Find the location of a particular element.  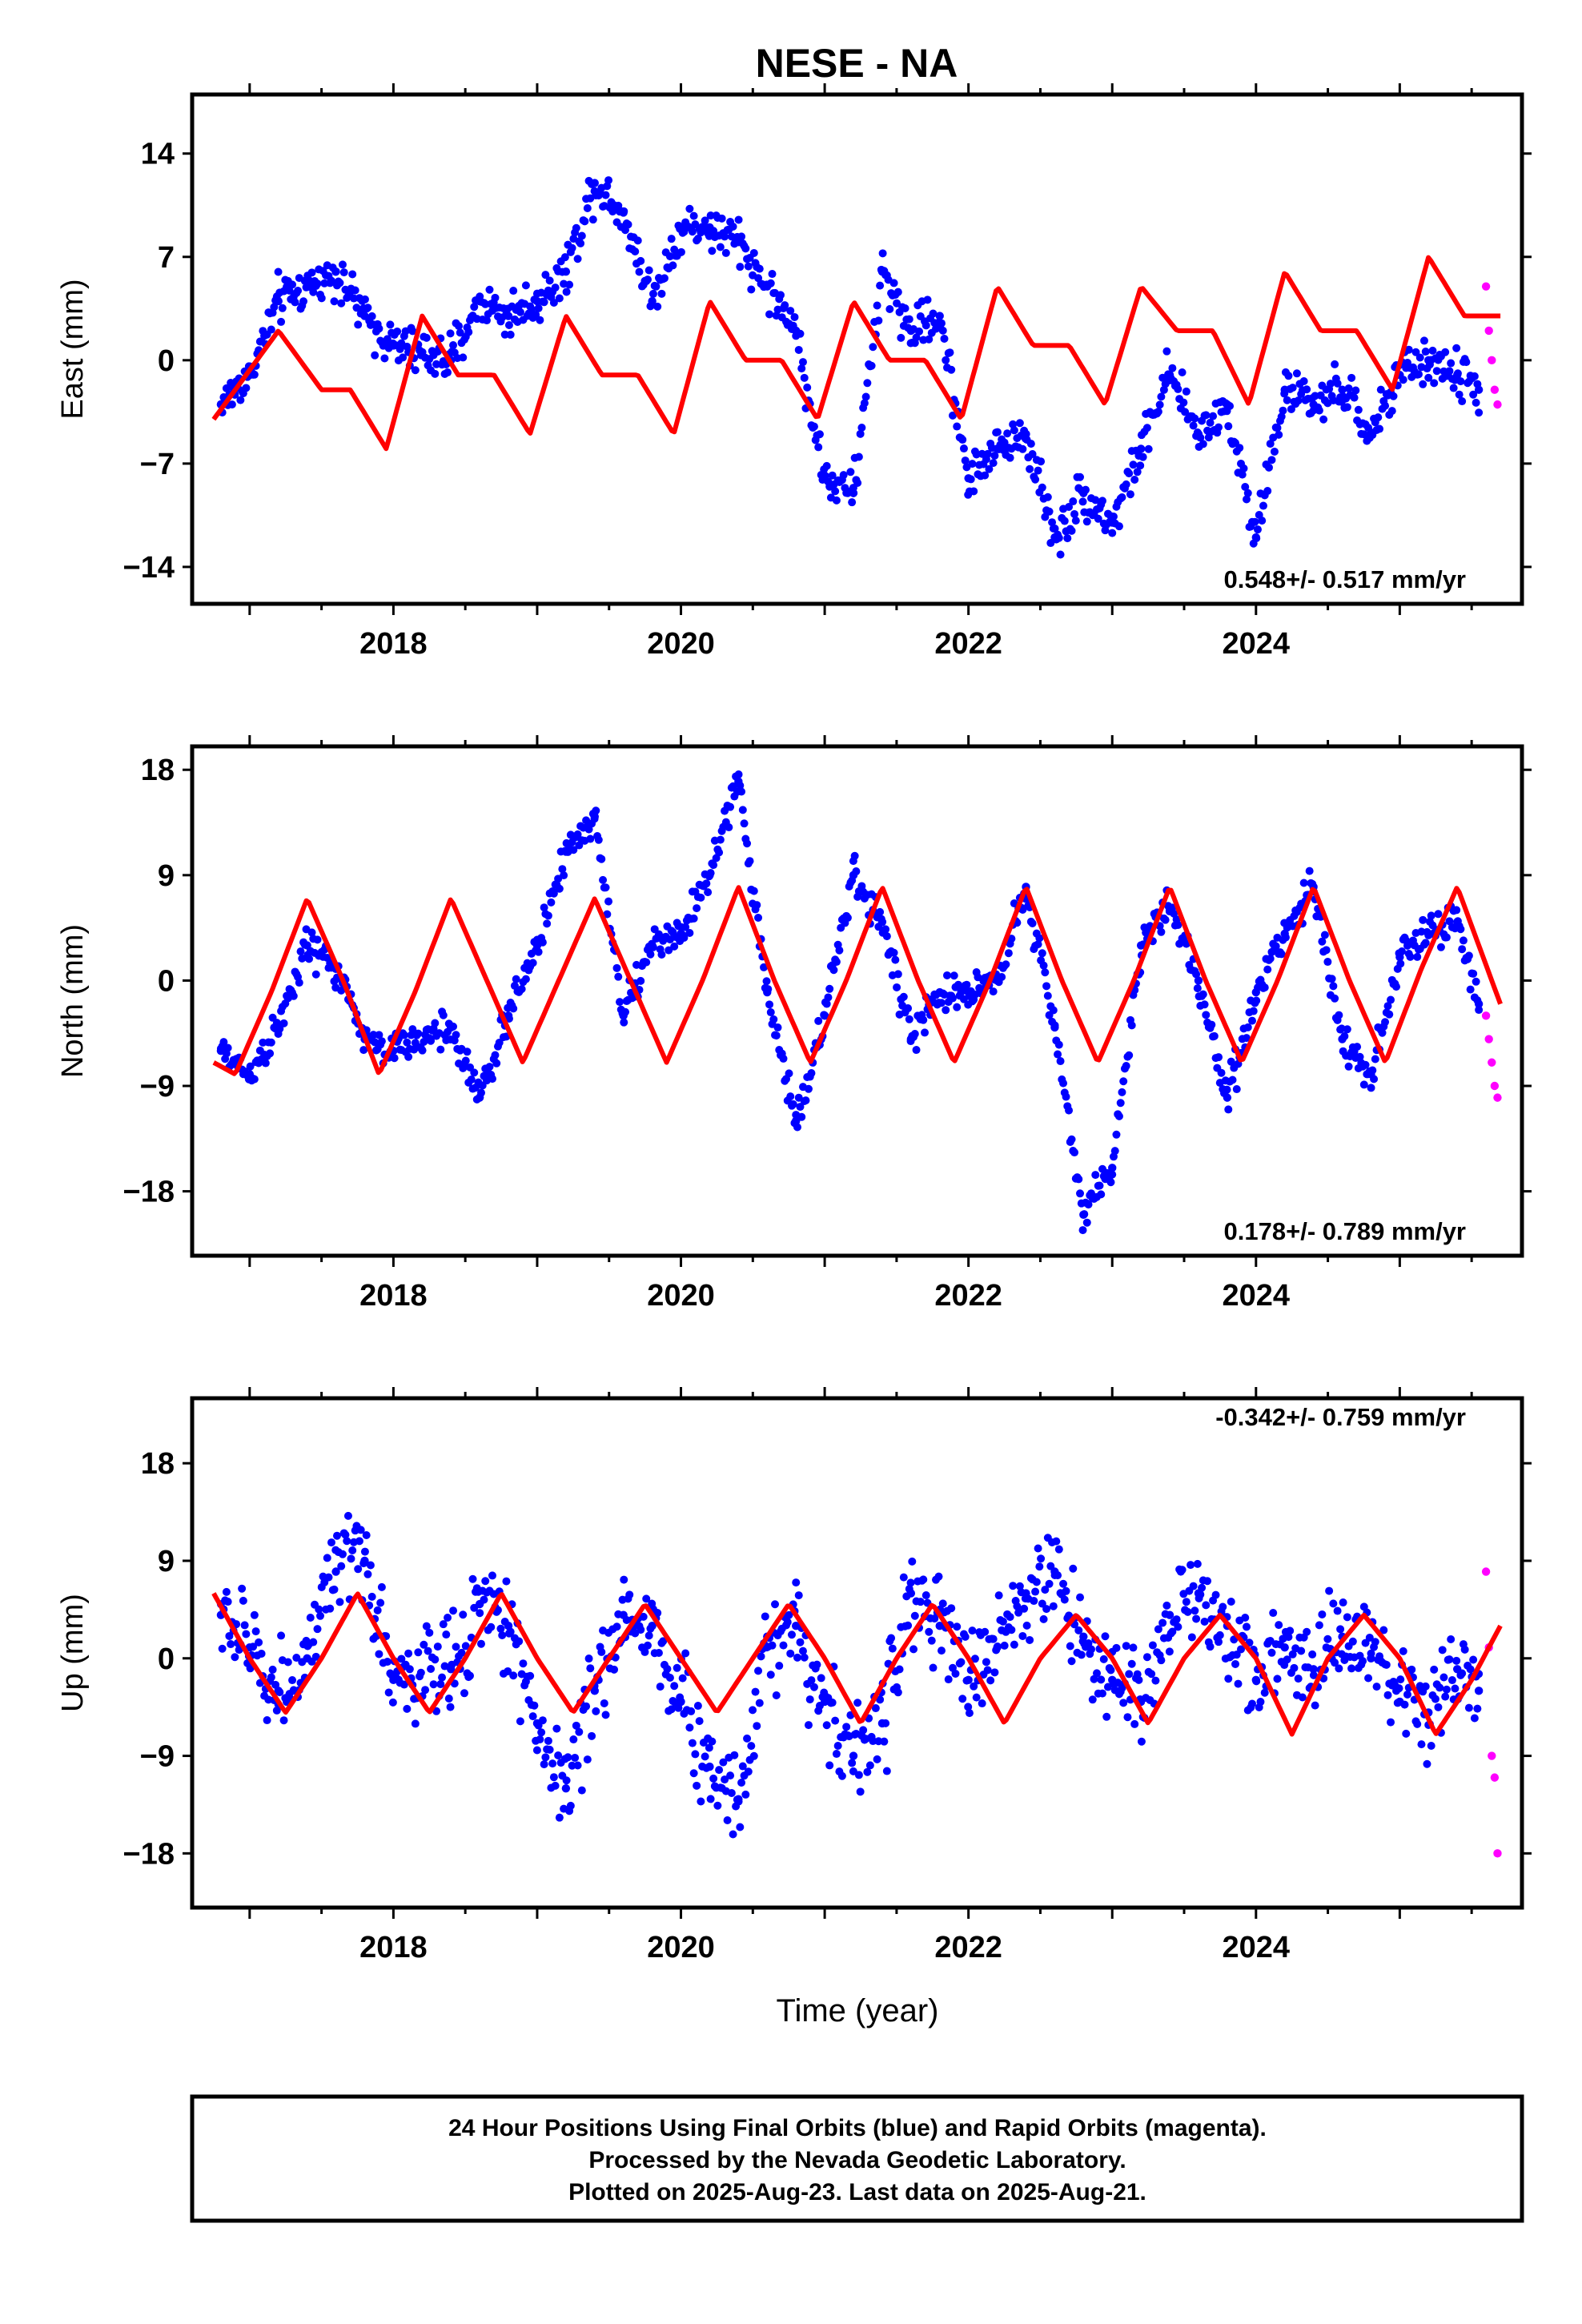

x-tick-label: 2020 is located at coordinates (681, 644).